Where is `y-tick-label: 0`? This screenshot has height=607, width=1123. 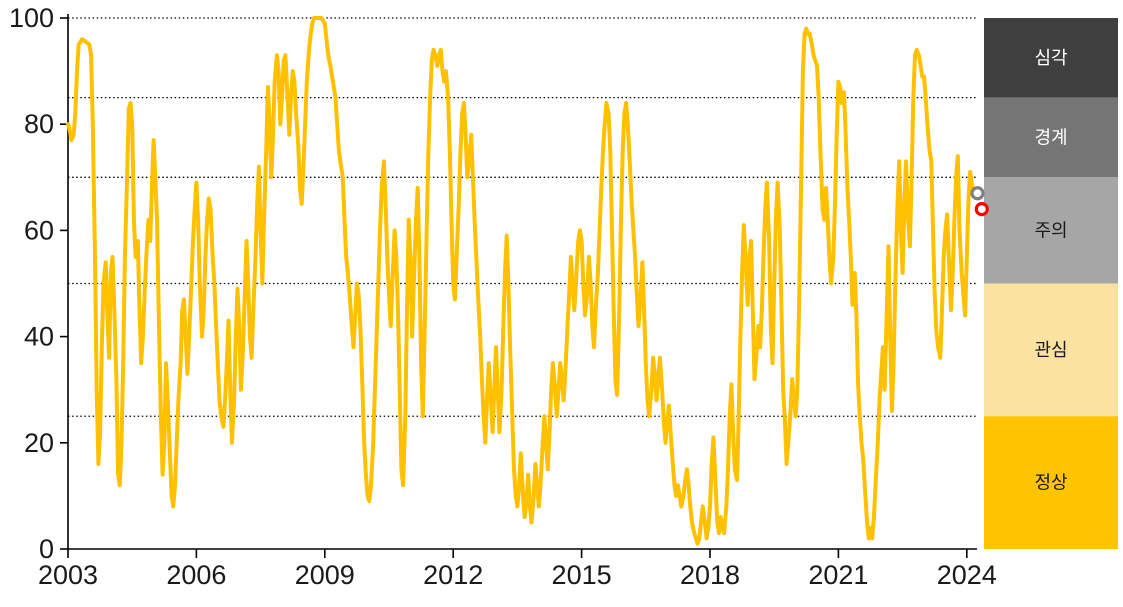
y-tick-label: 0 is located at coordinates (46, 549).